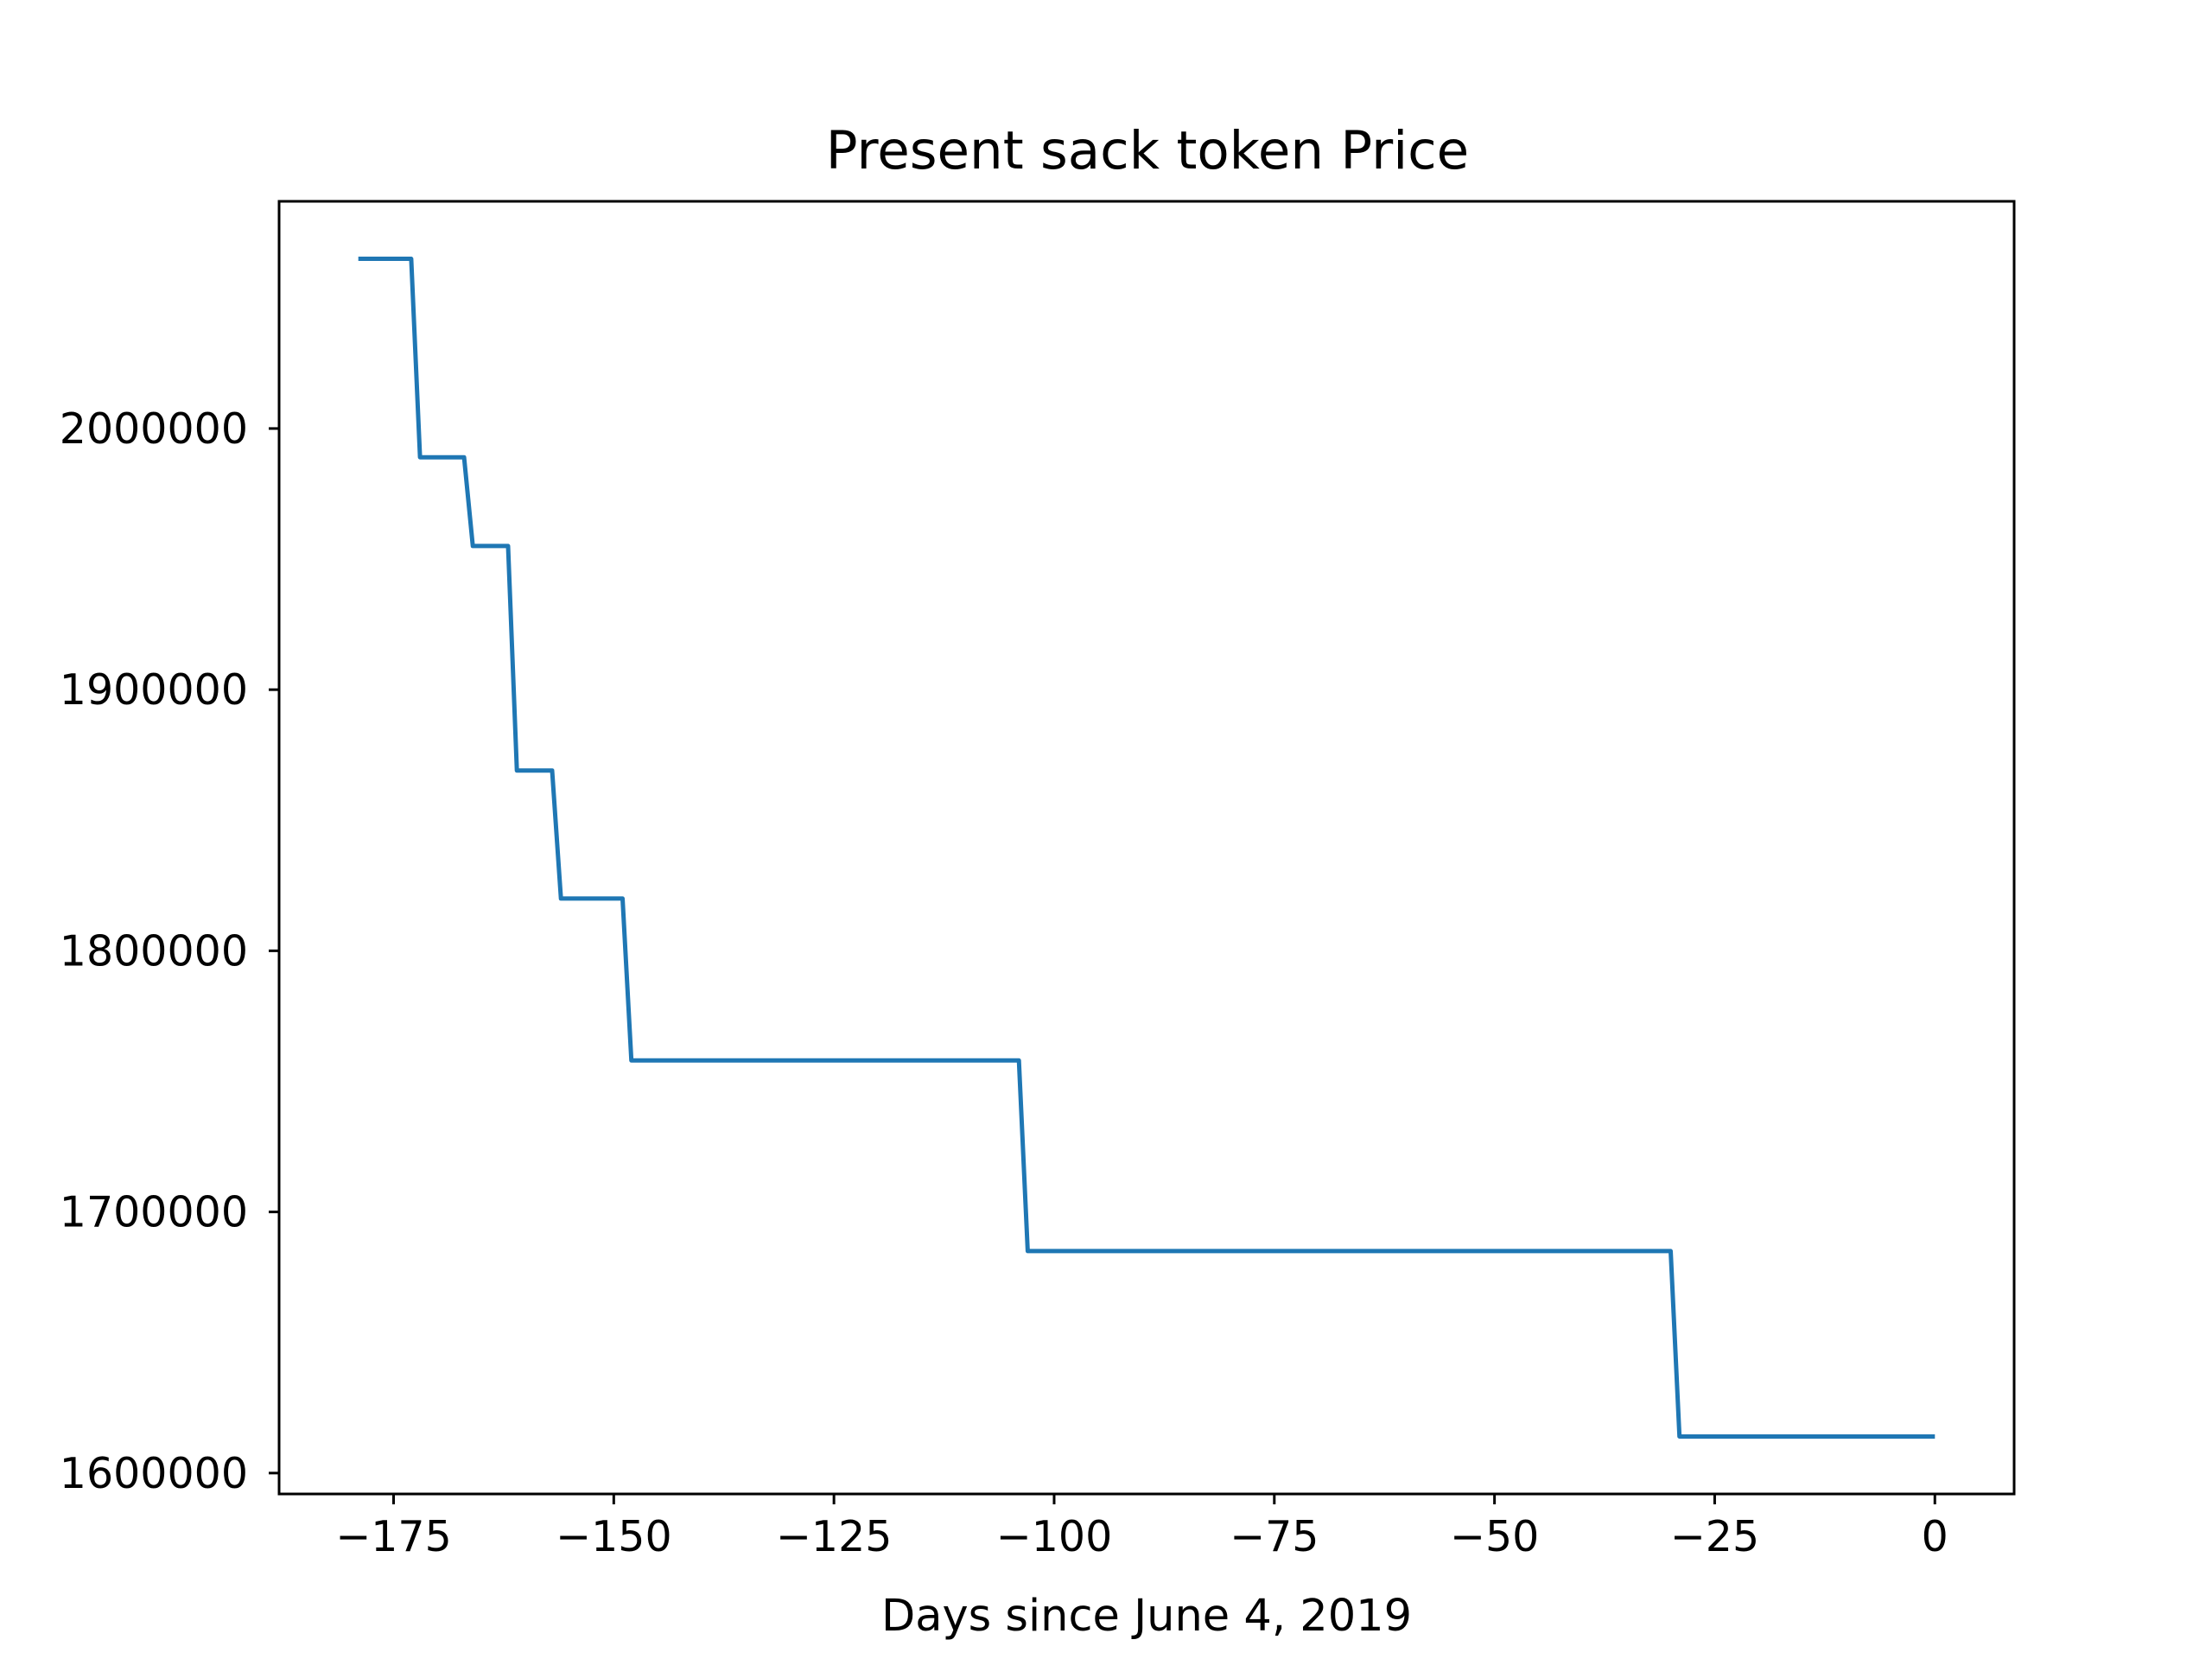 This screenshot has width=2212, height=1659. What do you see at coordinates (1274, 1536) in the screenshot?
I see `x-tick-label: −75` at bounding box center [1274, 1536].